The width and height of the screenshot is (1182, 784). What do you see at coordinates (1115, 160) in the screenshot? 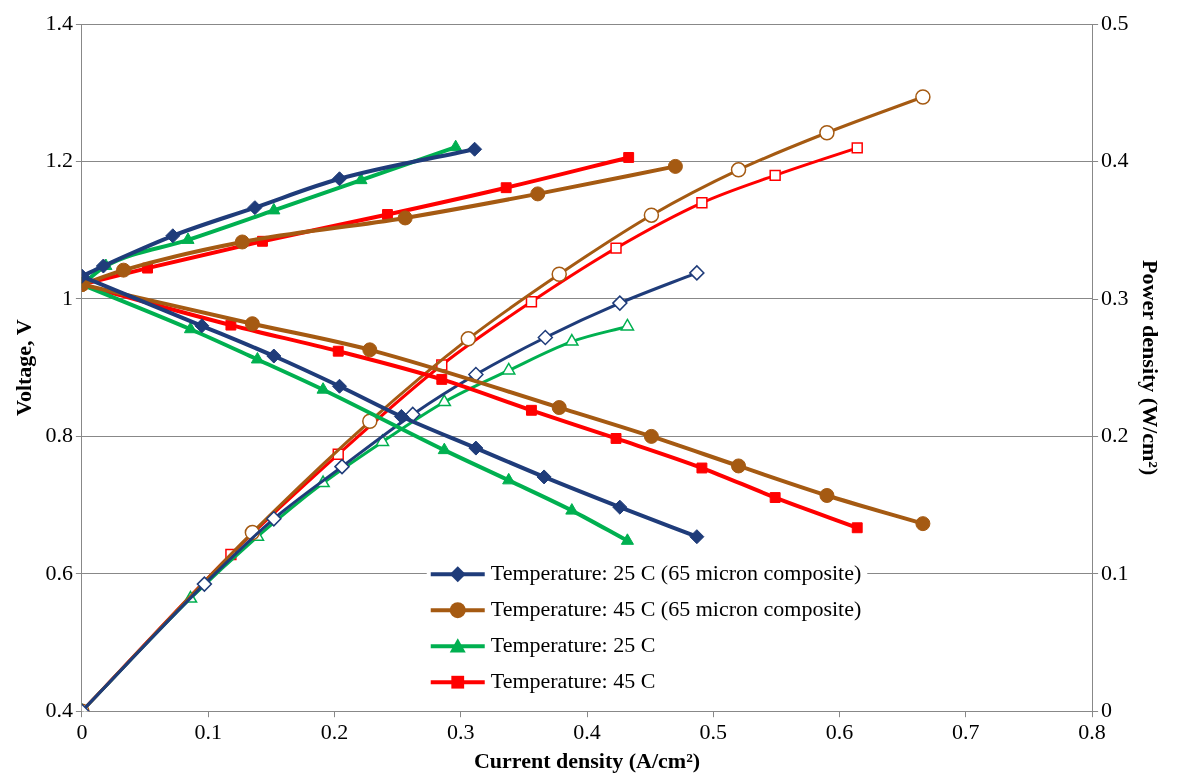
I see `y2-tick-label: 0.4` at bounding box center [1115, 160].